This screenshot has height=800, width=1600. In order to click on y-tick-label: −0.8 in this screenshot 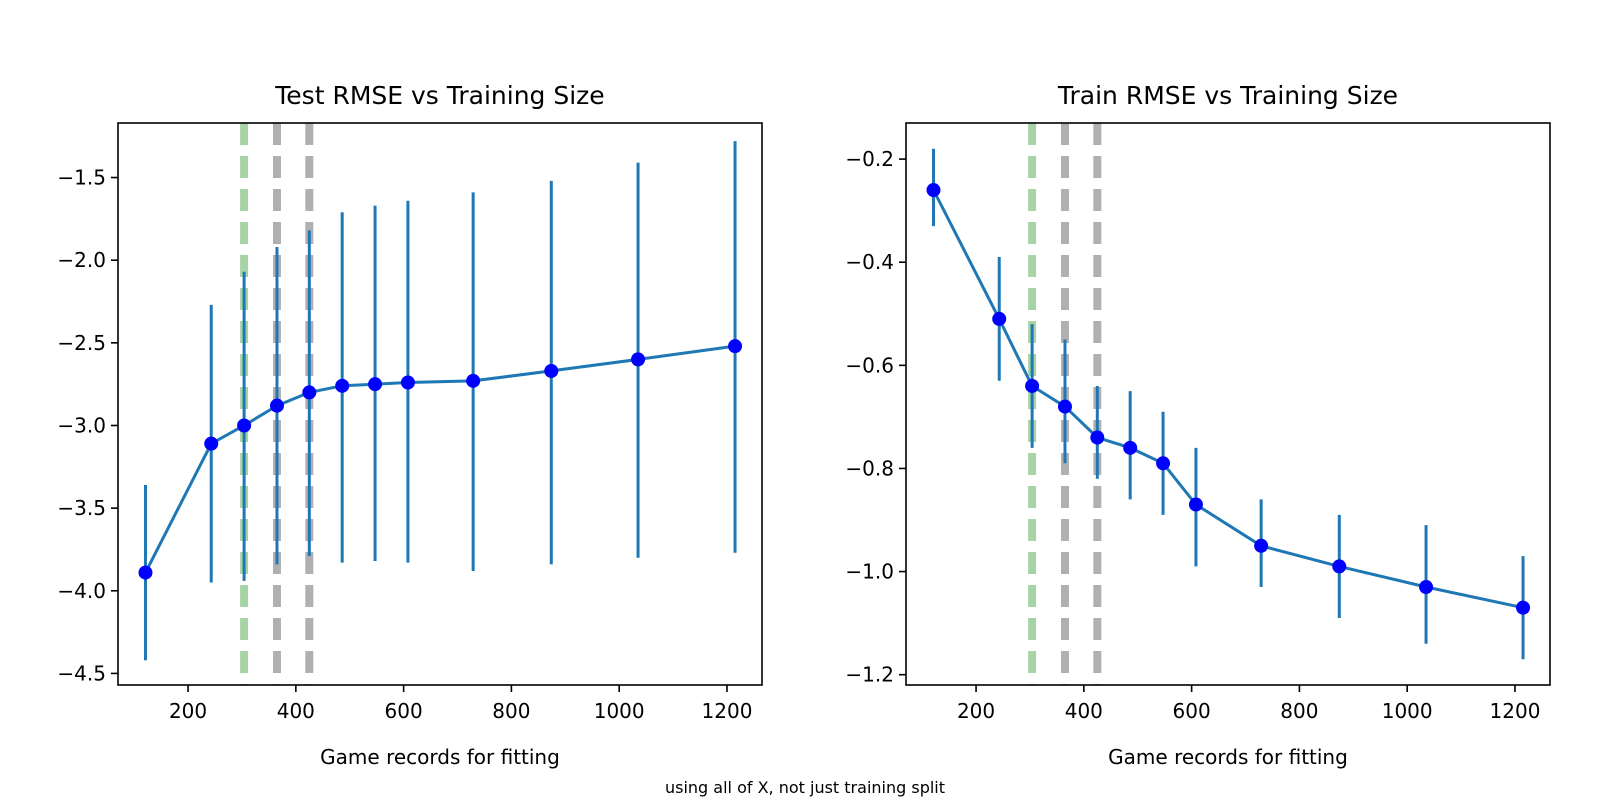, I will do `click(869, 468)`.